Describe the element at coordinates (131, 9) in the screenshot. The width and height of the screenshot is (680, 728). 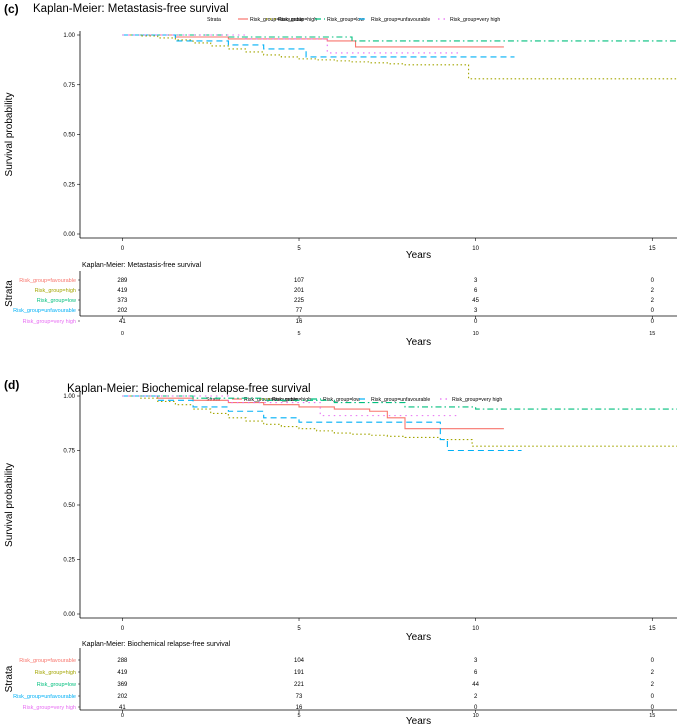
I see `chart-title: Kaplan-Meier: Metastasis-free survival` at that location.